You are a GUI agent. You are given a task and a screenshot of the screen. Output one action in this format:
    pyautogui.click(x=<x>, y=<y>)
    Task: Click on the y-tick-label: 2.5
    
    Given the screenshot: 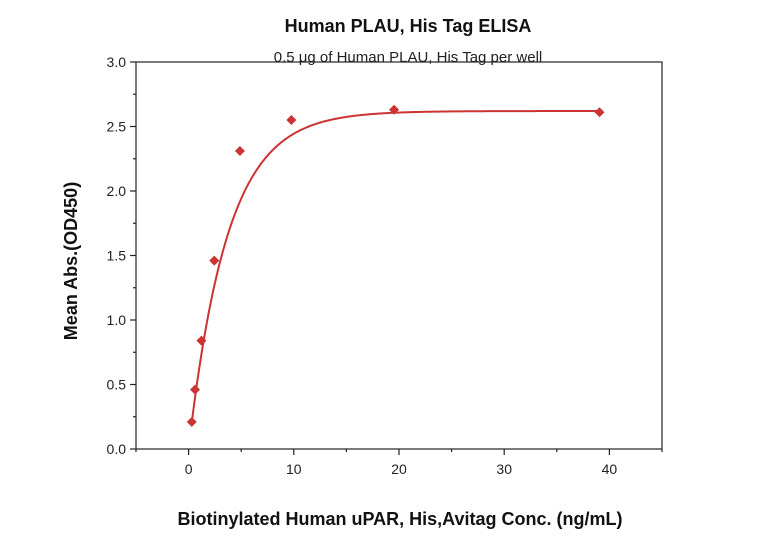 What is the action you would take?
    pyautogui.click(x=117, y=127)
    